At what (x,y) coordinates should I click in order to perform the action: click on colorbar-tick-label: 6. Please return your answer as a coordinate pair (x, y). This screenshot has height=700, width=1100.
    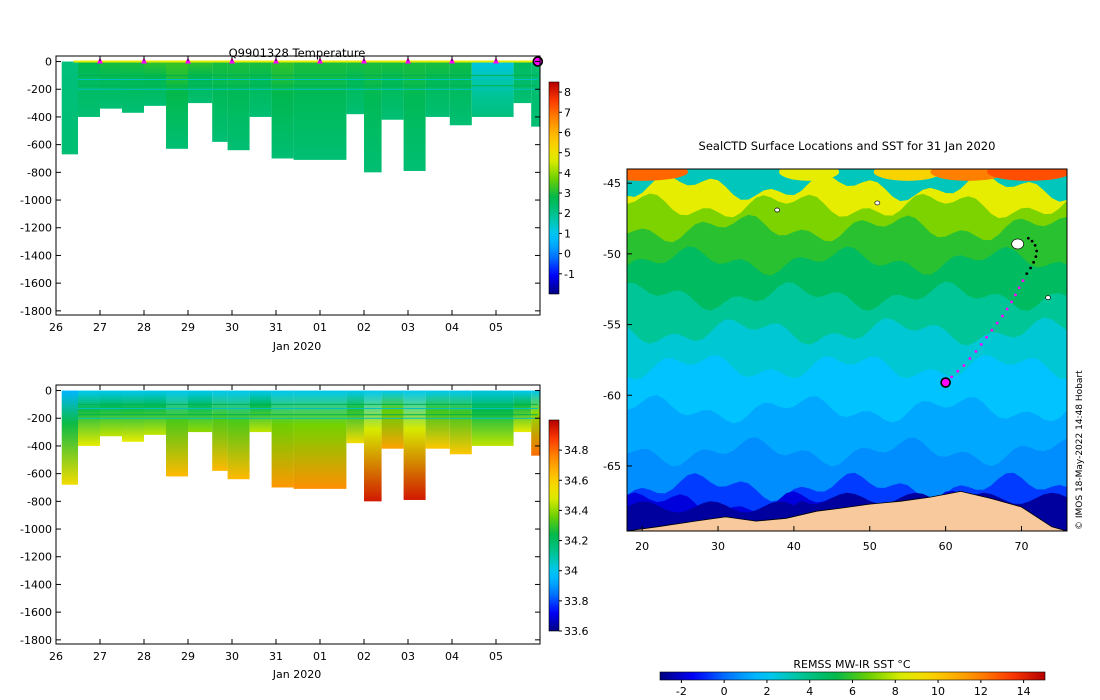
    Looking at the image, I should click on (567, 132).